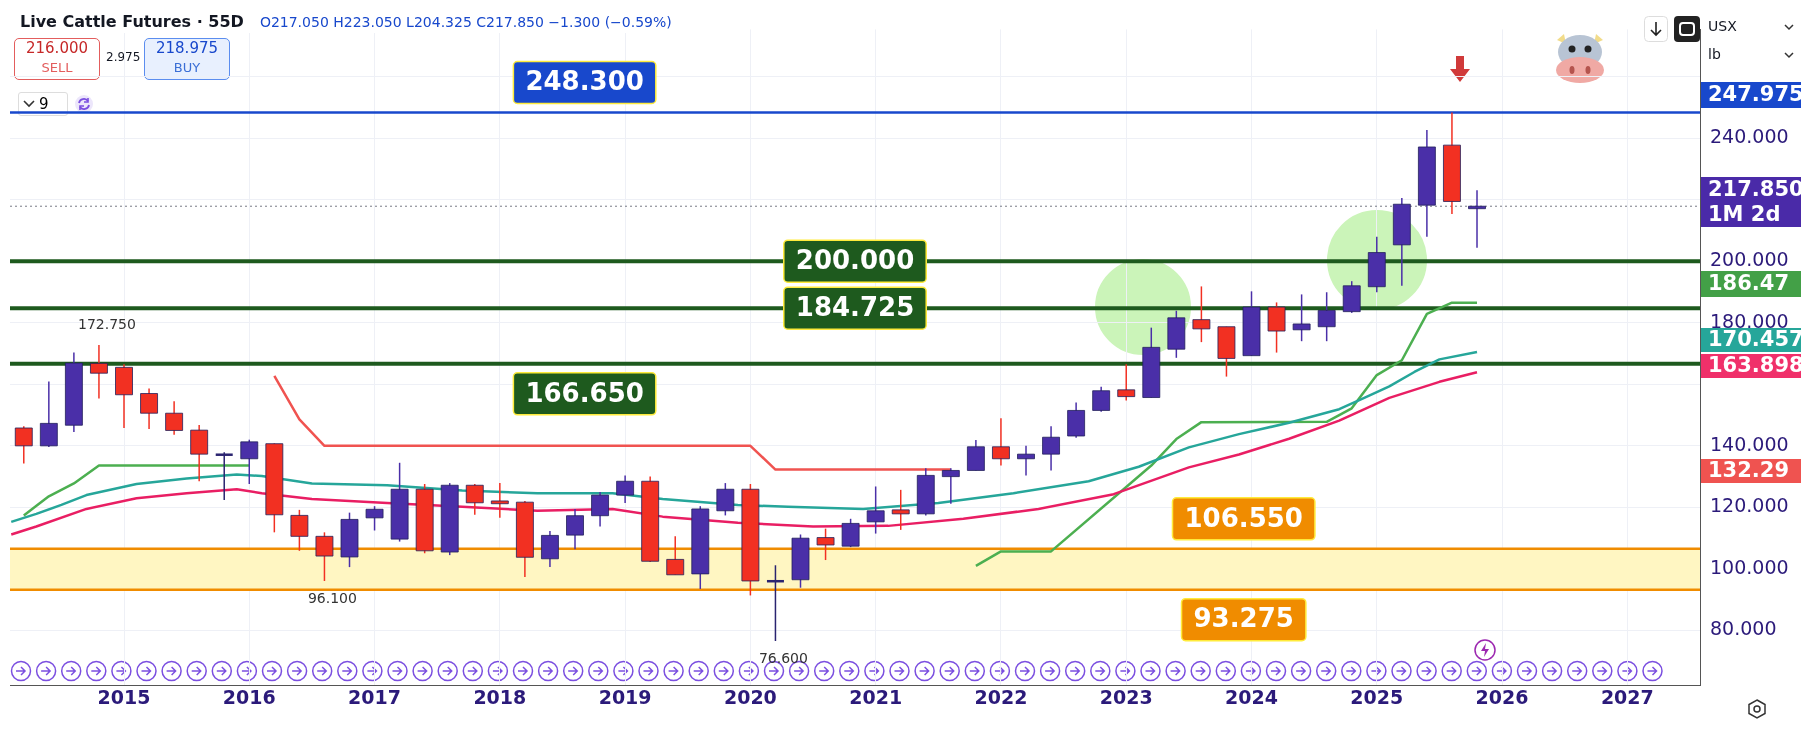 This screenshot has width=1812, height=737. What do you see at coordinates (1243, 618) in the screenshot?
I see `ref-line-label: 93.275` at bounding box center [1243, 618].